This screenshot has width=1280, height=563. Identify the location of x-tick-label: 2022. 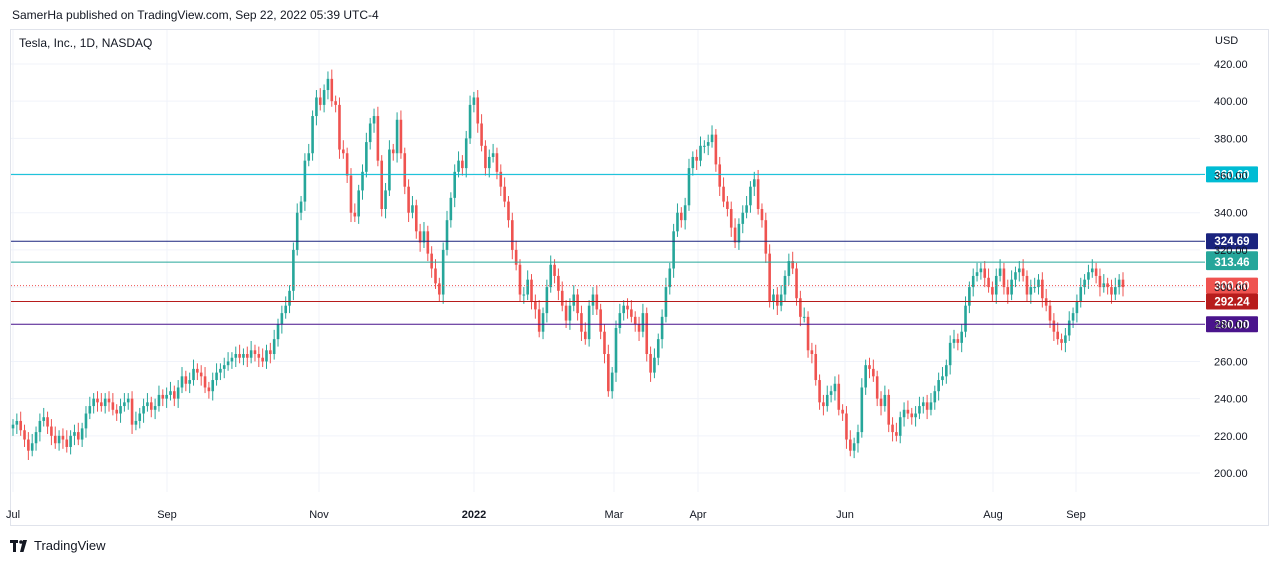
(474, 515).